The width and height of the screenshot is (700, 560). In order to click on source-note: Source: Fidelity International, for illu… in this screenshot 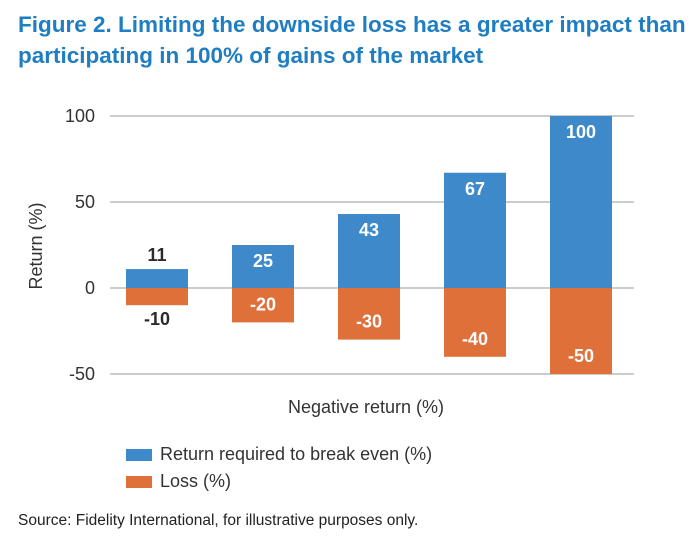, I will do `click(218, 520)`.